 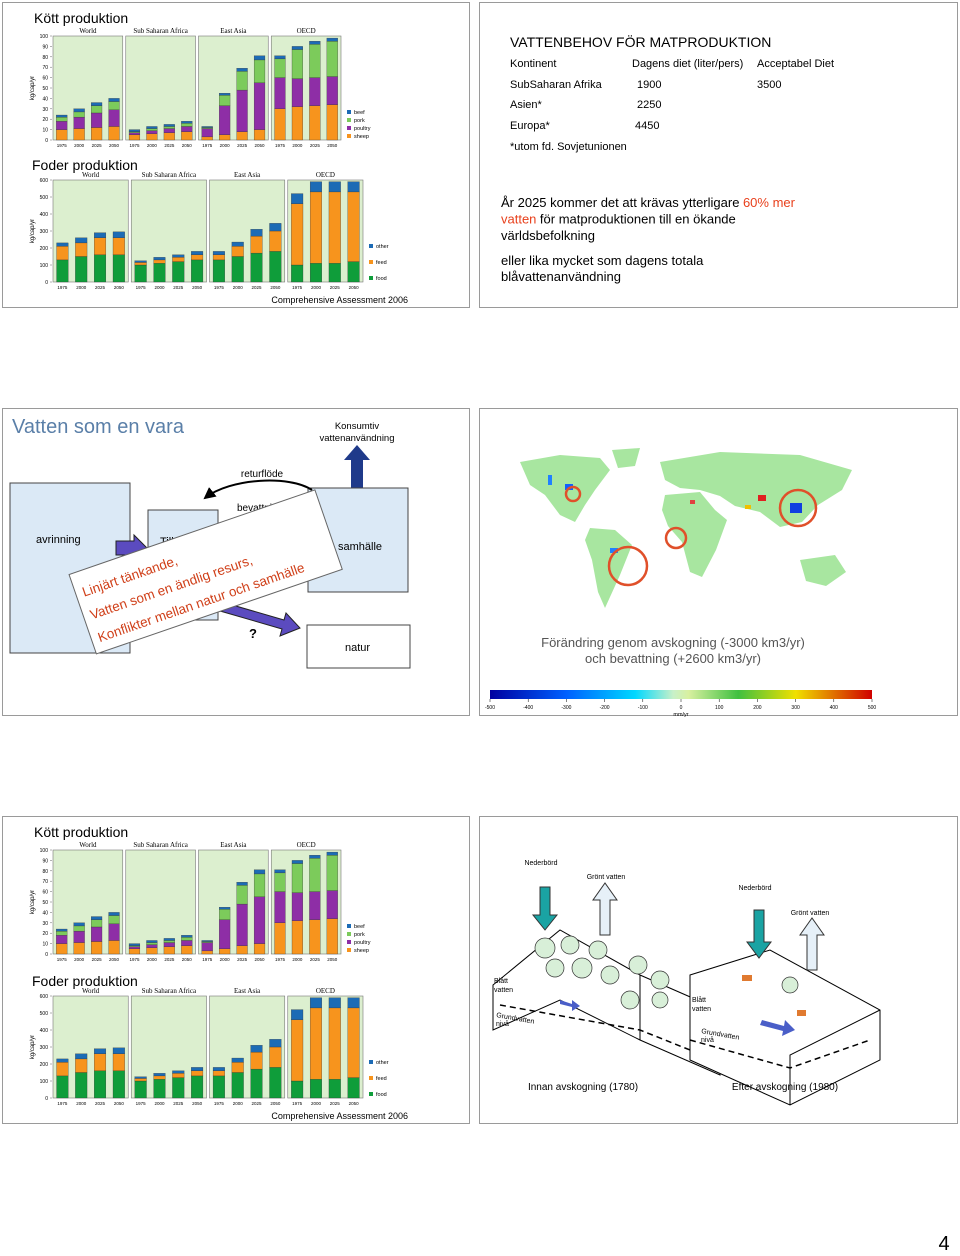 What do you see at coordinates (225, 959) in the screenshot?
I see `x-tick-label: 2000` at bounding box center [225, 959].